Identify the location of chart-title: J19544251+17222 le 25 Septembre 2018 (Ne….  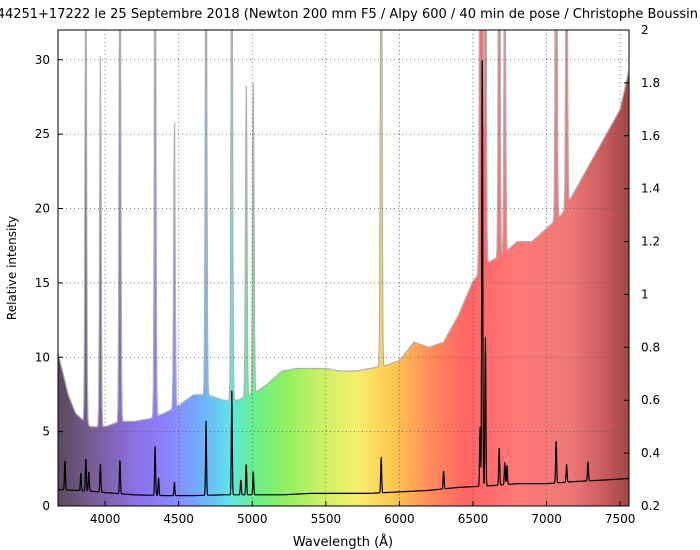
(349, 14).